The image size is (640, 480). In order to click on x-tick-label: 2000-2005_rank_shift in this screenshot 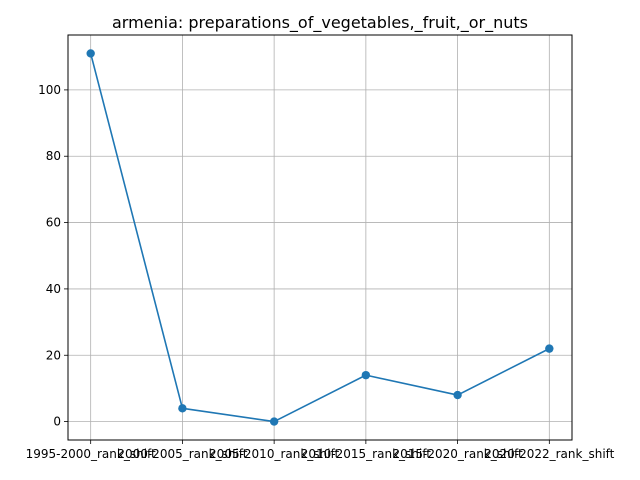, I will do `click(182, 454)`.